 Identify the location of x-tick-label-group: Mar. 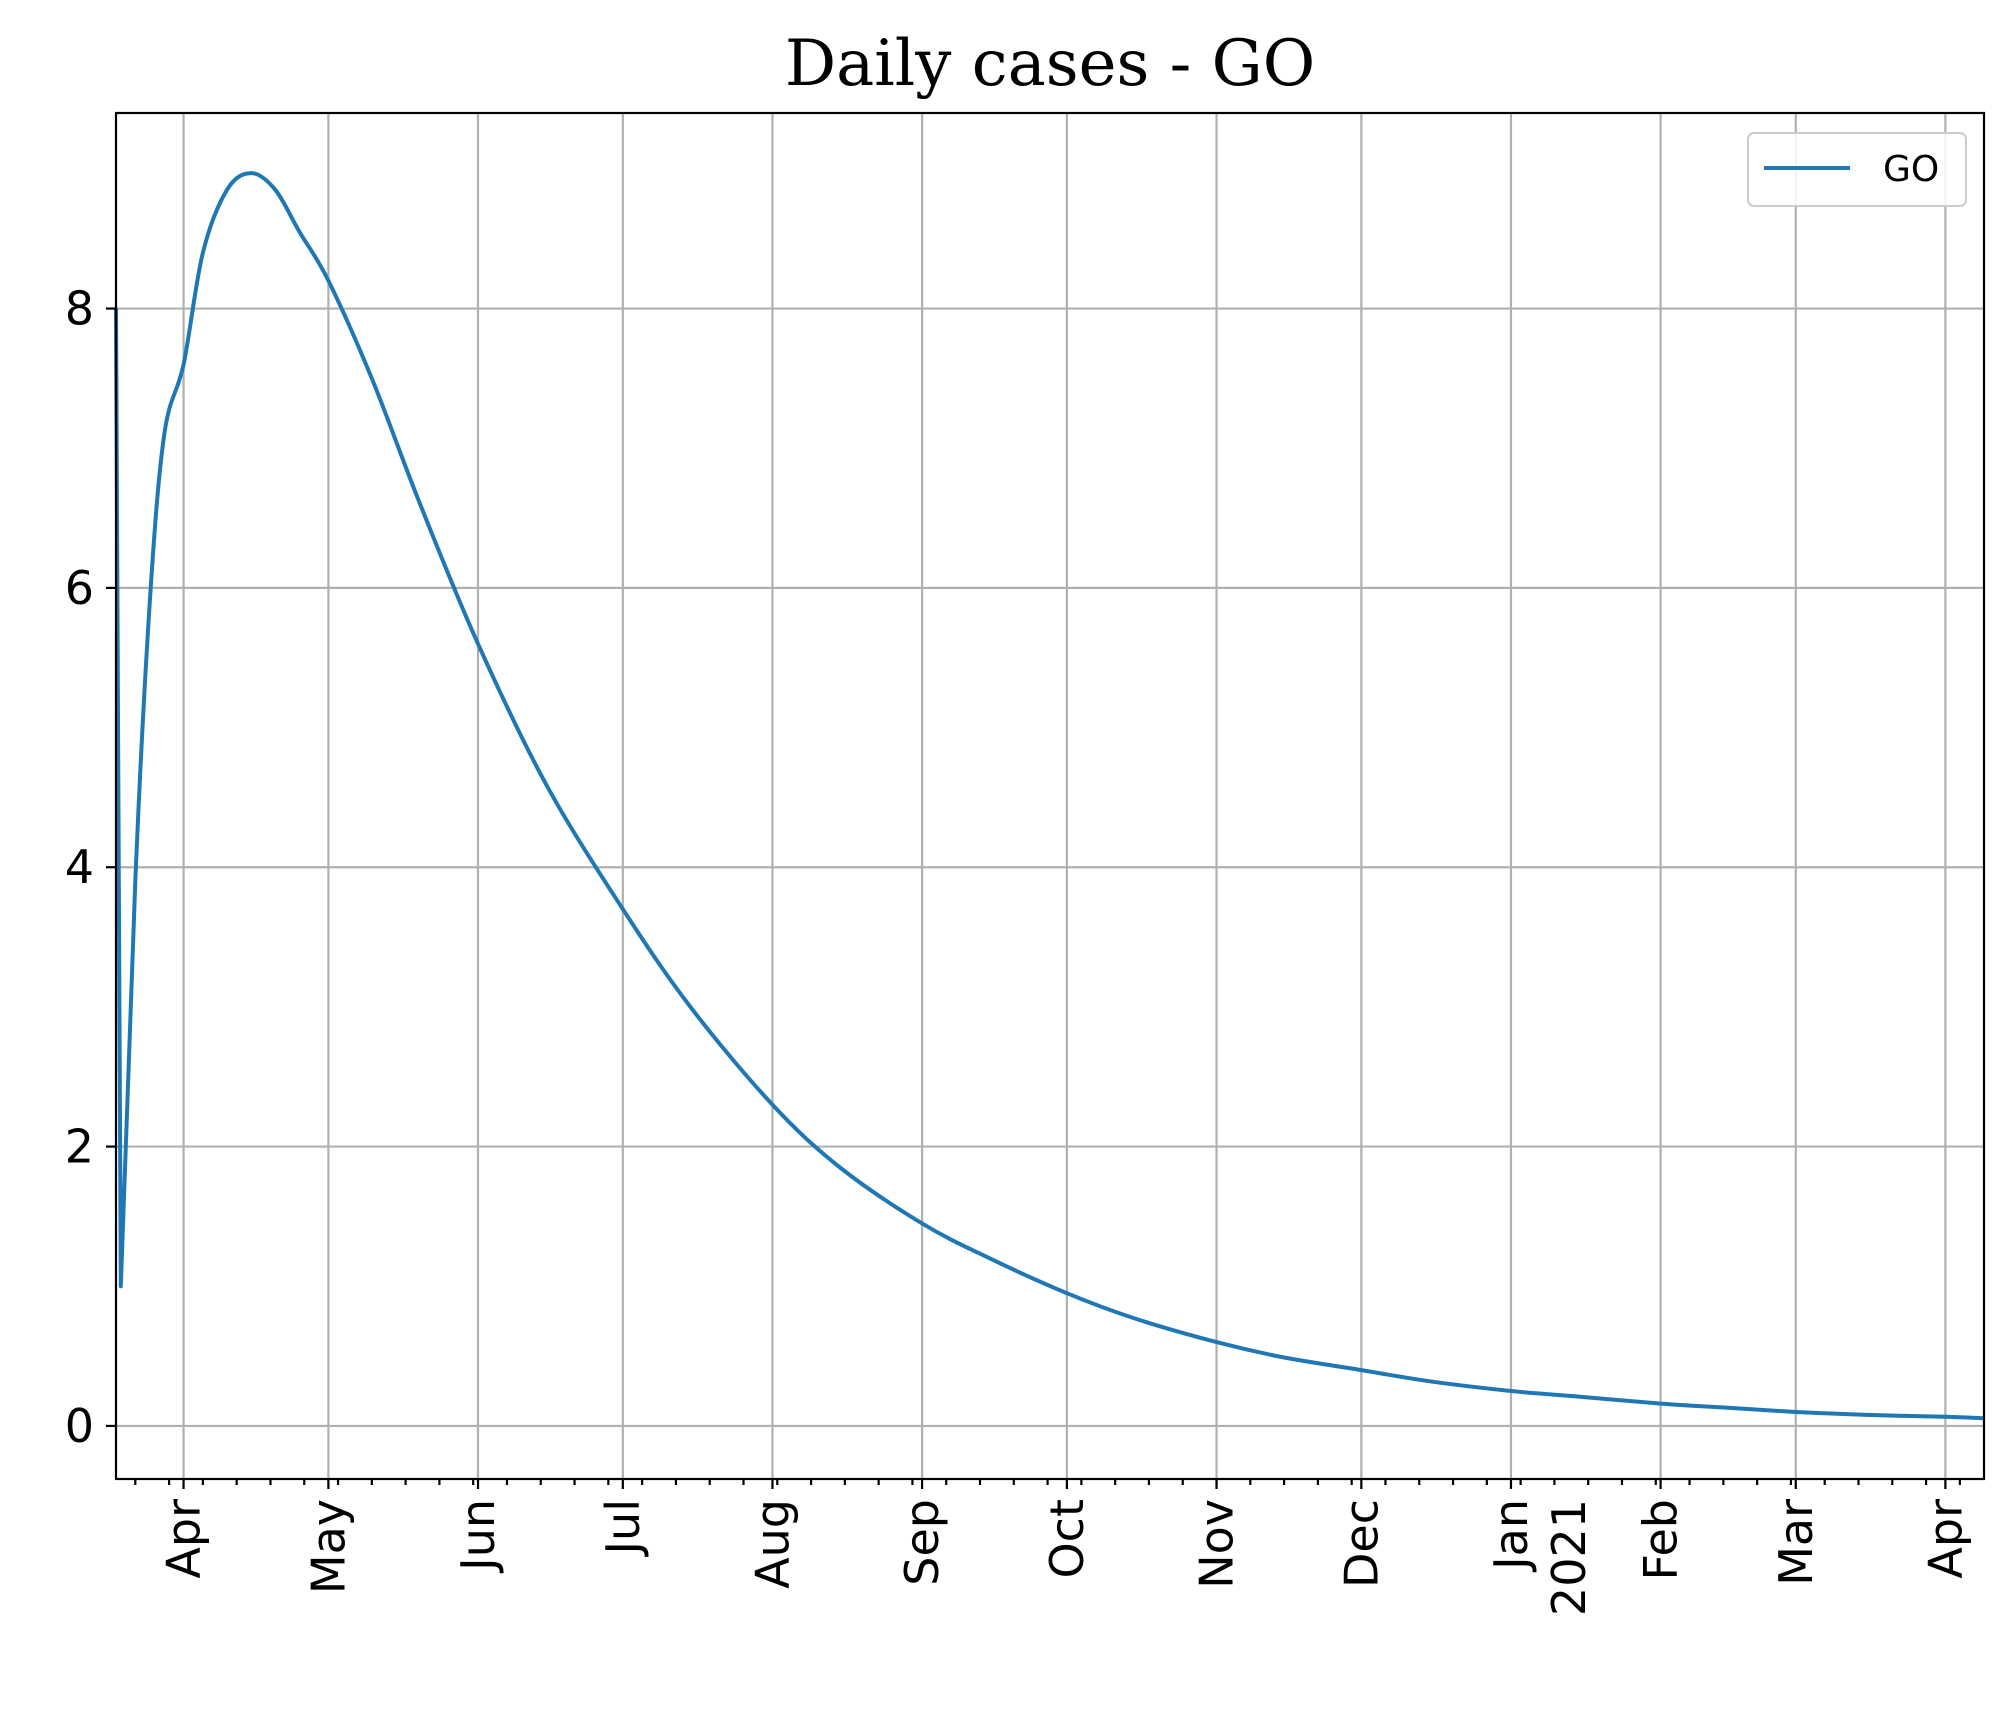
(1796, 1542).